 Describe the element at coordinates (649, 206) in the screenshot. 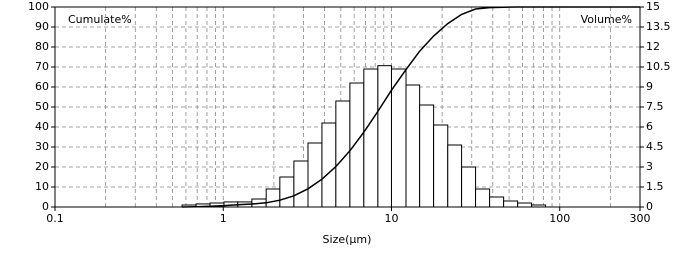

I see `y2-tick-label: 0` at that location.